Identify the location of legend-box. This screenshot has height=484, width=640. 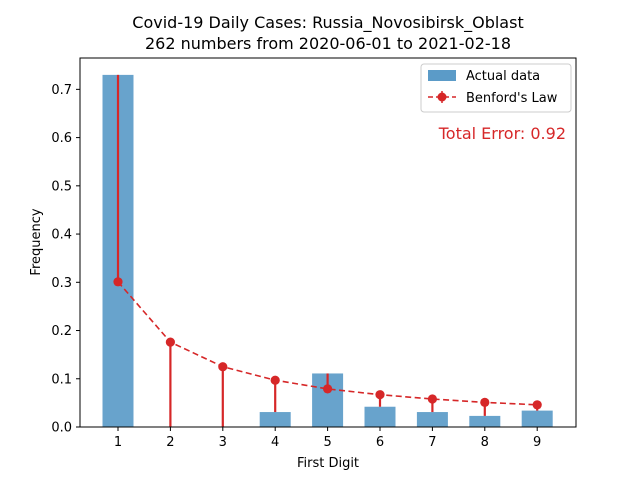
(496, 88).